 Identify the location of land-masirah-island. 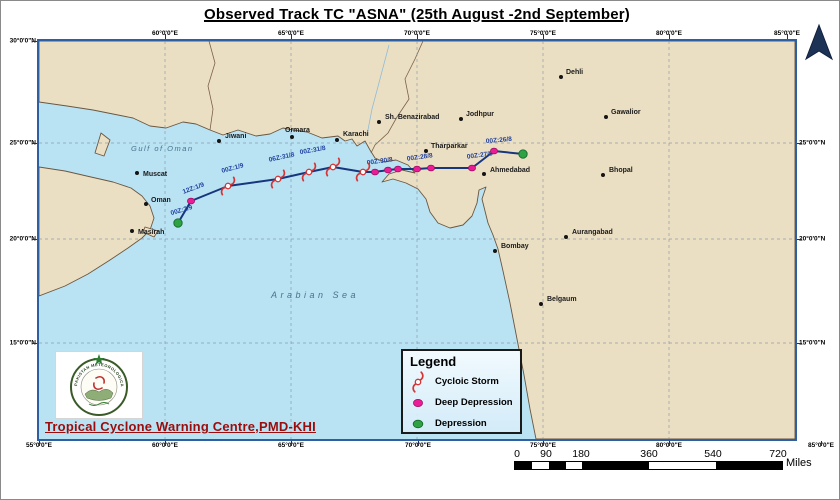
(150, 232).